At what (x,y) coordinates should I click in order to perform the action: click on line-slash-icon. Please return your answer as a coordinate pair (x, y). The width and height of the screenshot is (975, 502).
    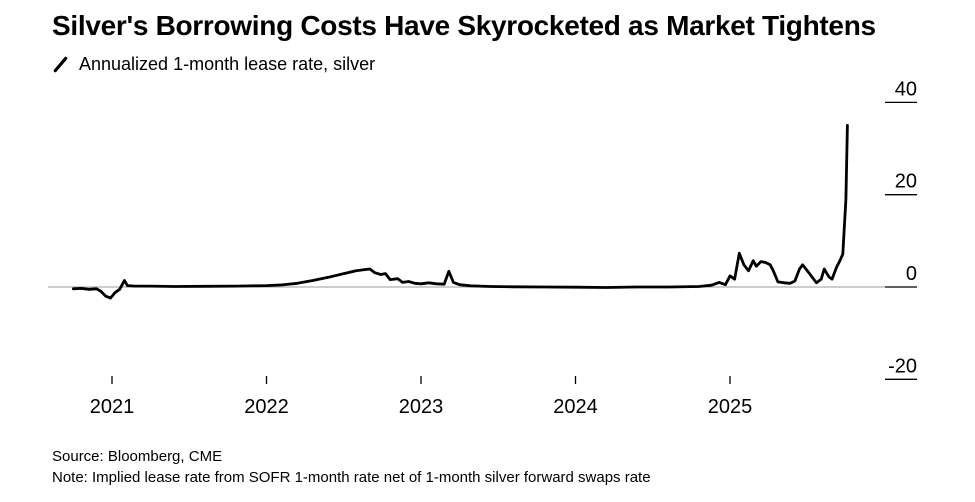
    Looking at the image, I should click on (60, 64).